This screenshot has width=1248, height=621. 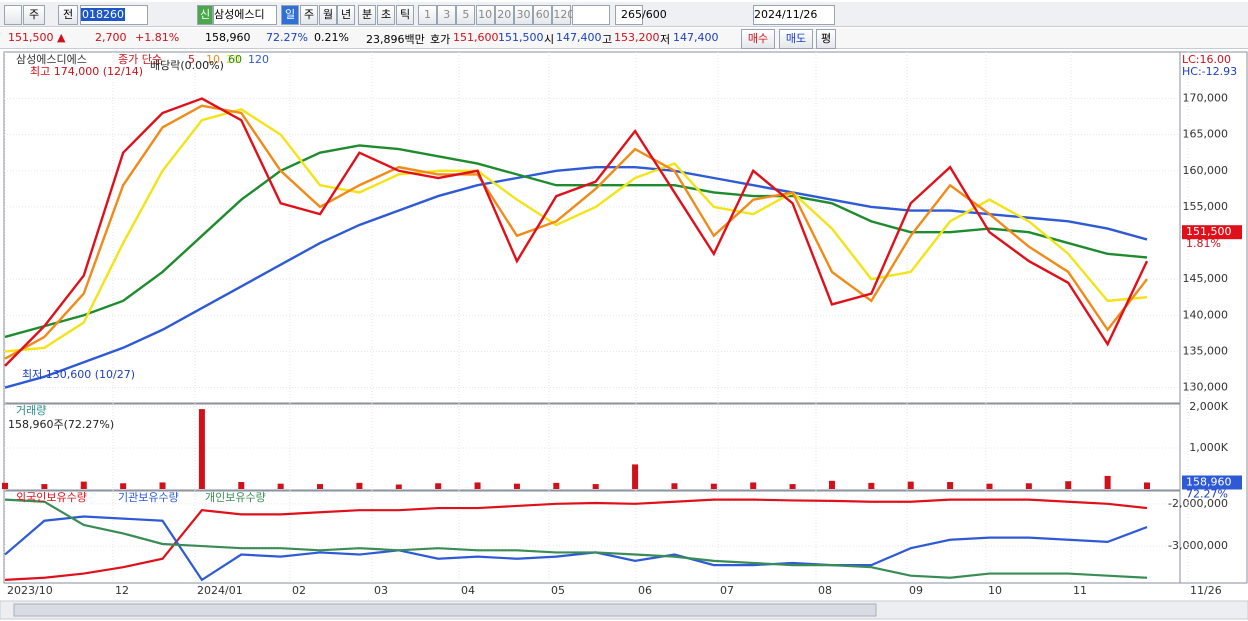 What do you see at coordinates (1206, 278) in the screenshot?
I see `y-tick-label: 145,000` at bounding box center [1206, 278].